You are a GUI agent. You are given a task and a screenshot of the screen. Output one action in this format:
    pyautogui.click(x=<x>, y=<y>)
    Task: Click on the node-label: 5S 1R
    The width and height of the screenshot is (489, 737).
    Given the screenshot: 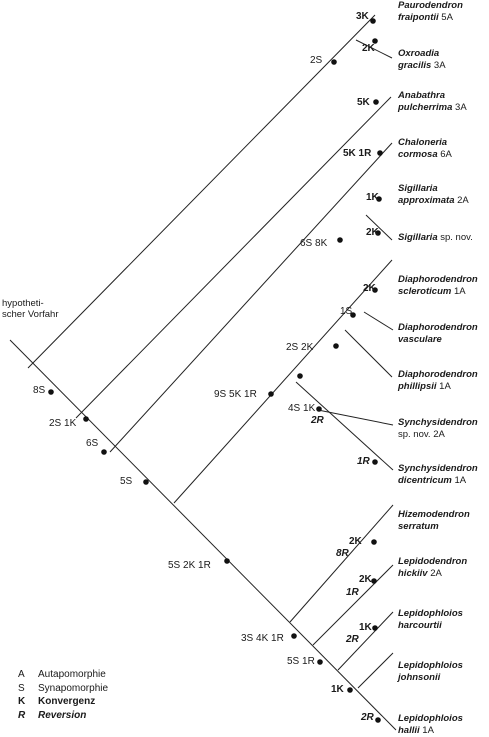 What is the action you would take?
    pyautogui.click(x=301, y=661)
    